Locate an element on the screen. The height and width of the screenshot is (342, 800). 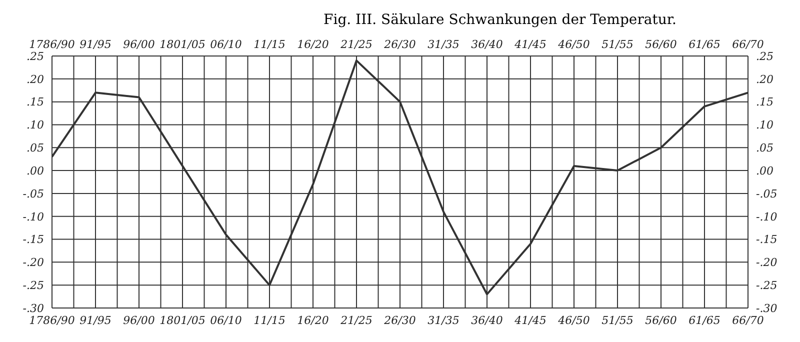
y2-tick-label: .00 is located at coordinates (765, 171).